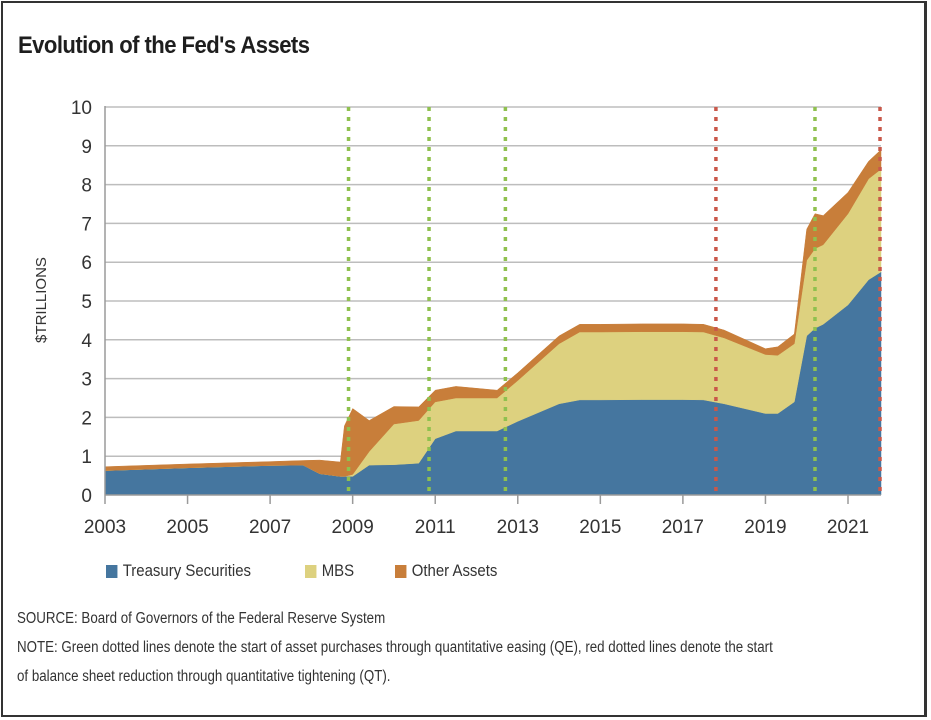  Describe the element at coordinates (86, 457) in the screenshot. I see `y-tick-label: 1` at that location.